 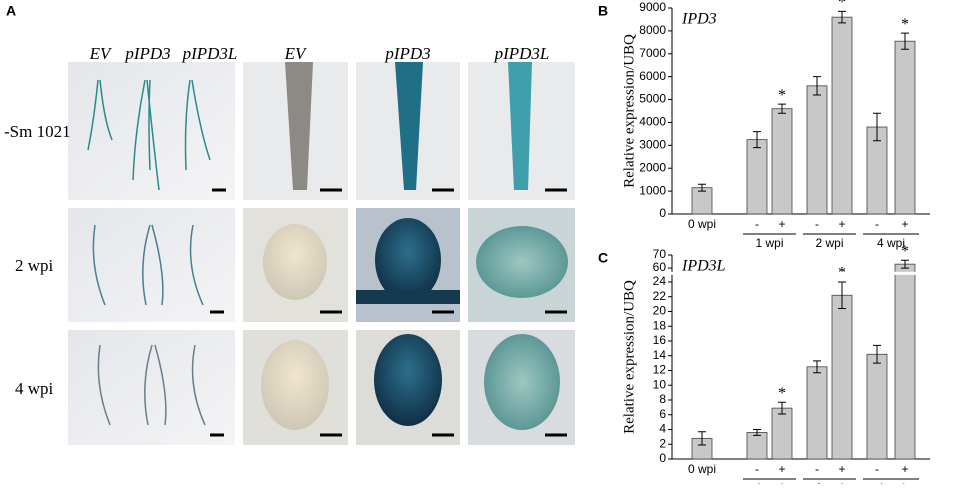 I want to click on y-tick-label: 20, so click(x=660, y=311).